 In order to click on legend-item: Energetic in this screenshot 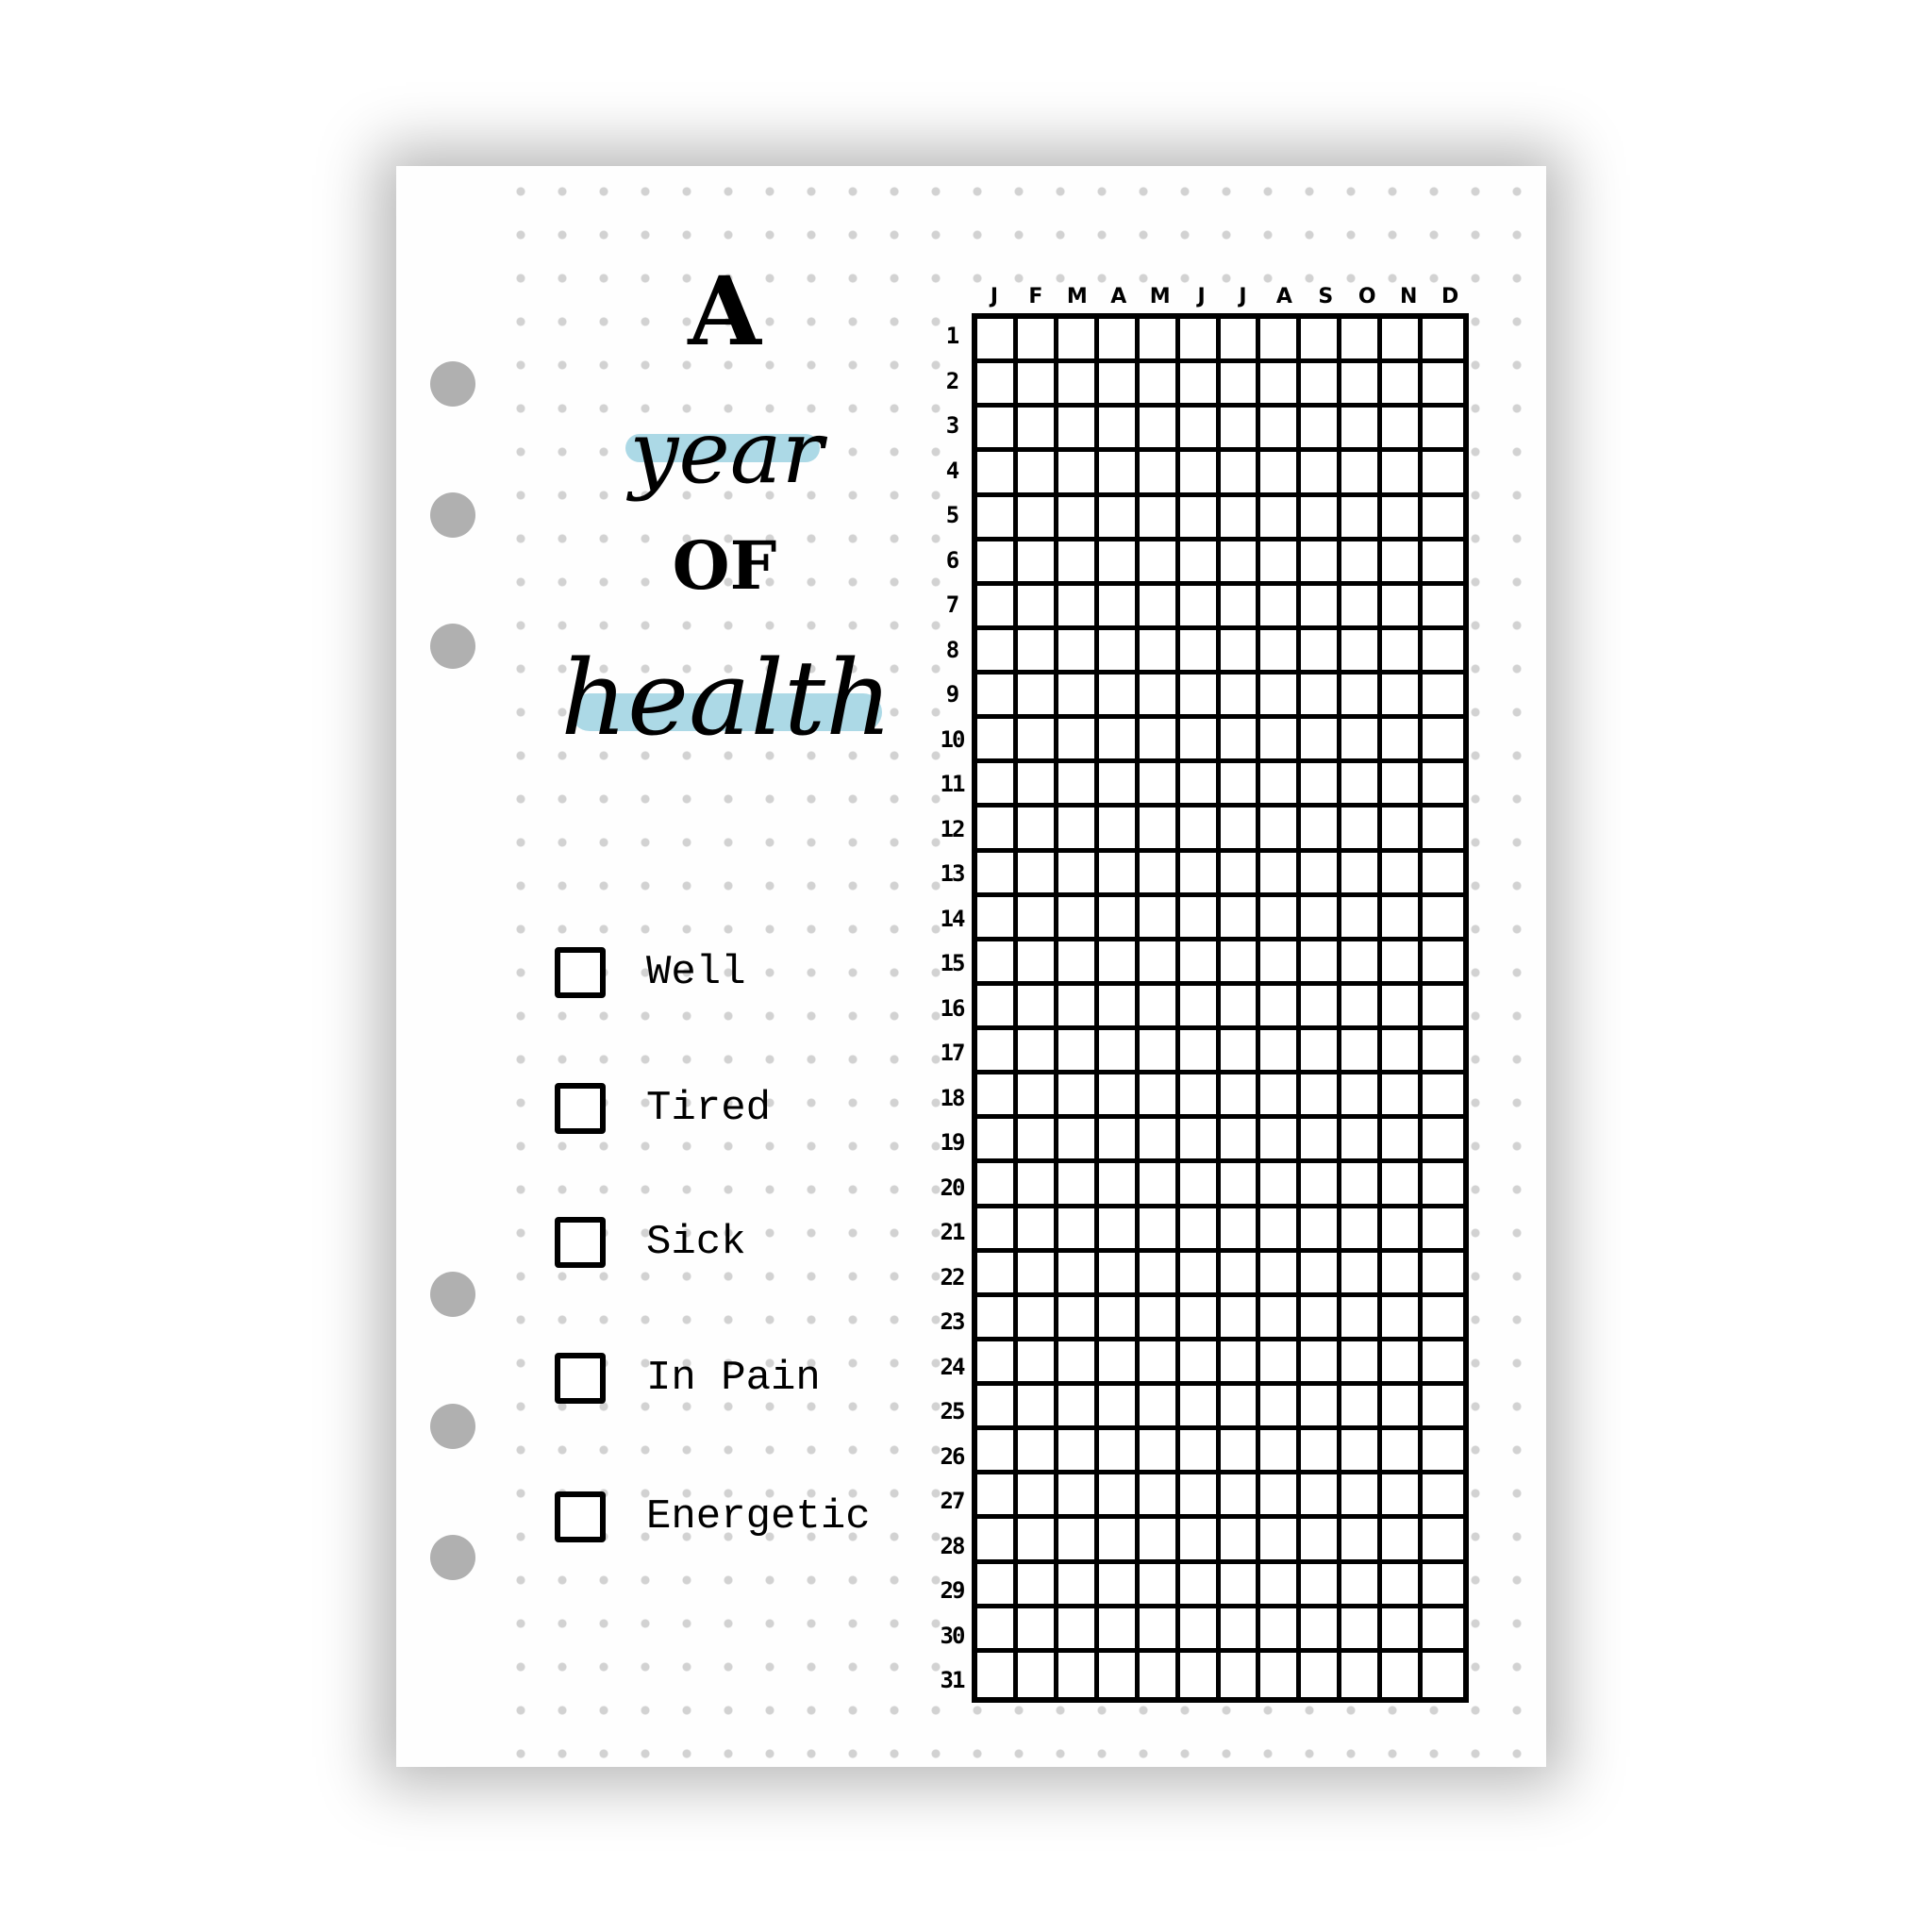, I will do `click(713, 1517)`.